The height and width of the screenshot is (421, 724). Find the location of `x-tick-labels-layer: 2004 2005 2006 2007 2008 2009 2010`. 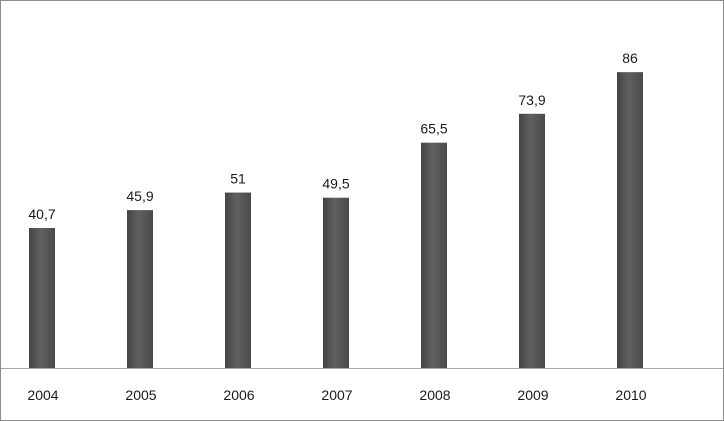

x-tick-labels-layer: 2004 2005 2006 2007 2008 2009 2010 is located at coordinates (336, 395).